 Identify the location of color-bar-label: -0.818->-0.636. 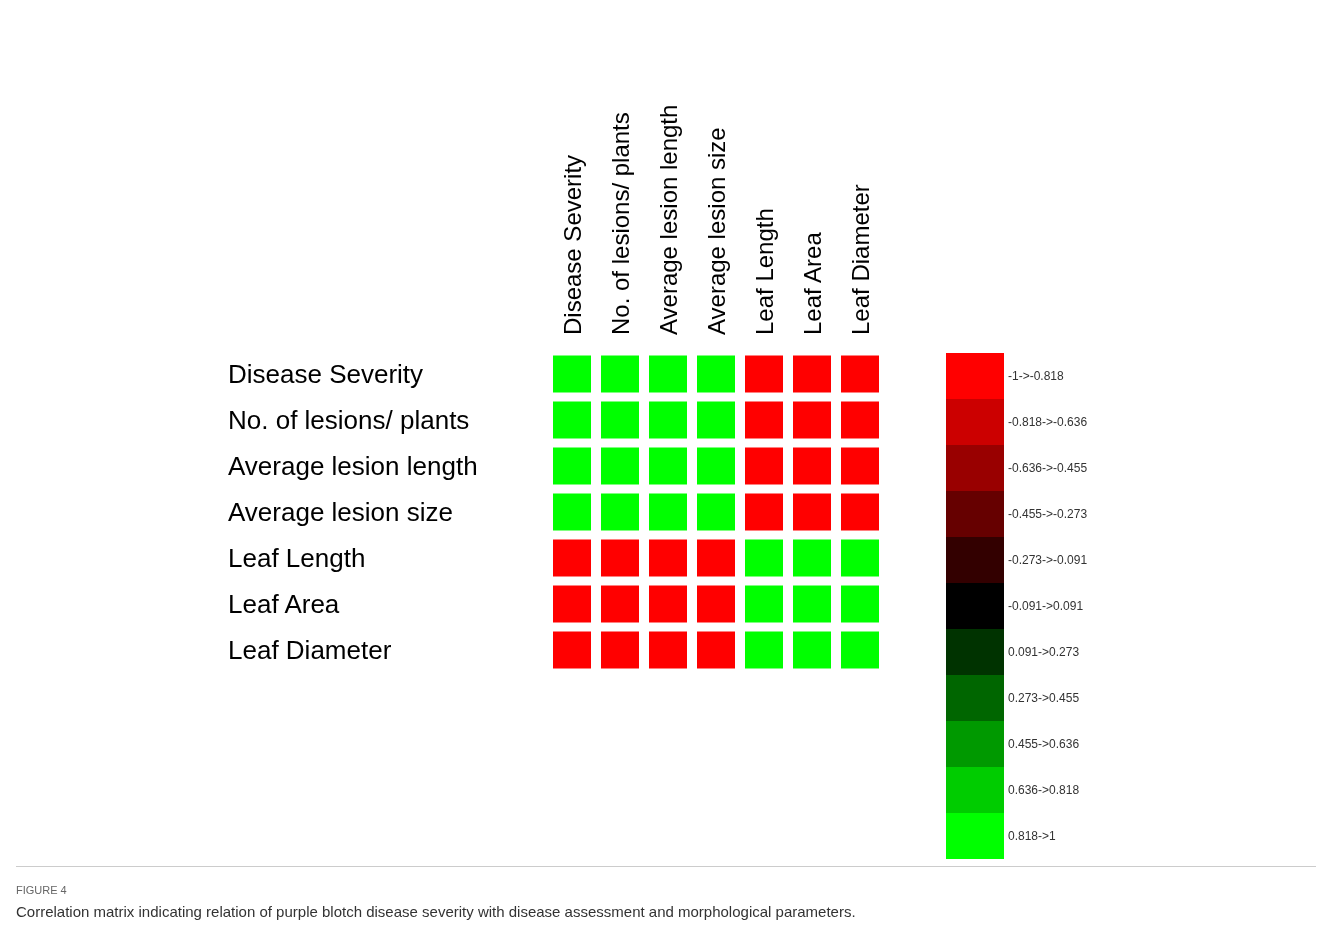
(1048, 422).